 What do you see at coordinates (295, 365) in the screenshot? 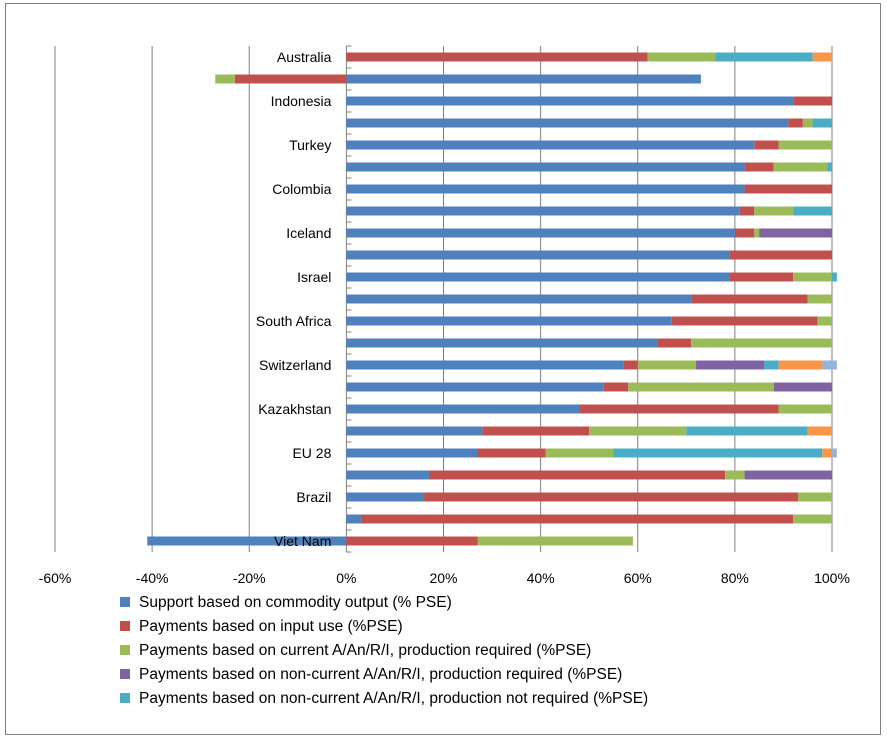
I see `category-label: Switzerland` at bounding box center [295, 365].